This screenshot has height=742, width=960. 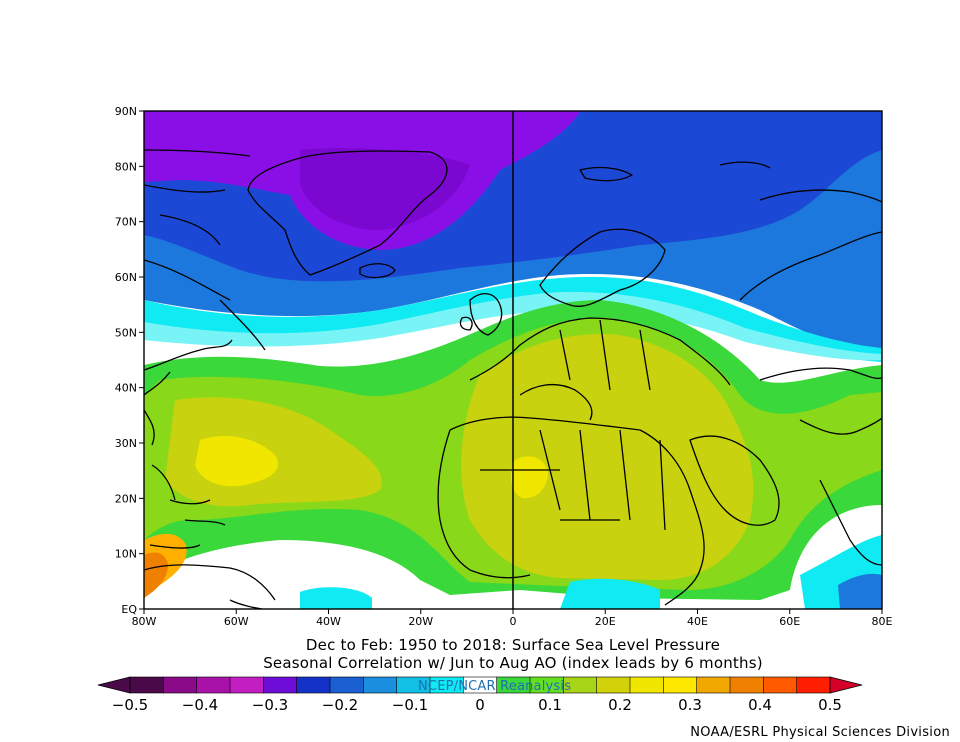 I want to click on band-cyan-south1, so click(x=336, y=598).